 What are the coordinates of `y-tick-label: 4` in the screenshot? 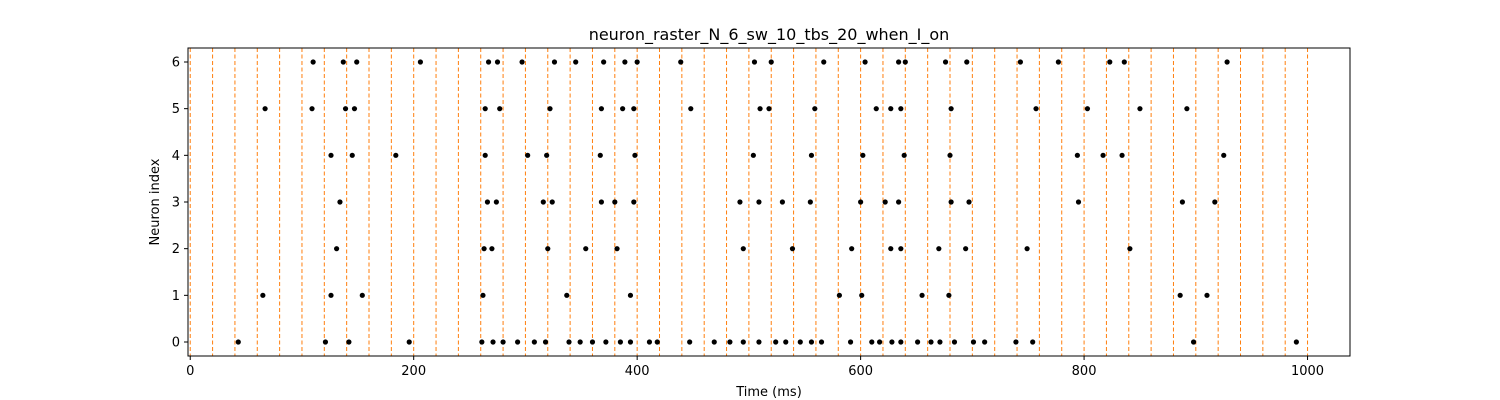 It's located at (176, 156).